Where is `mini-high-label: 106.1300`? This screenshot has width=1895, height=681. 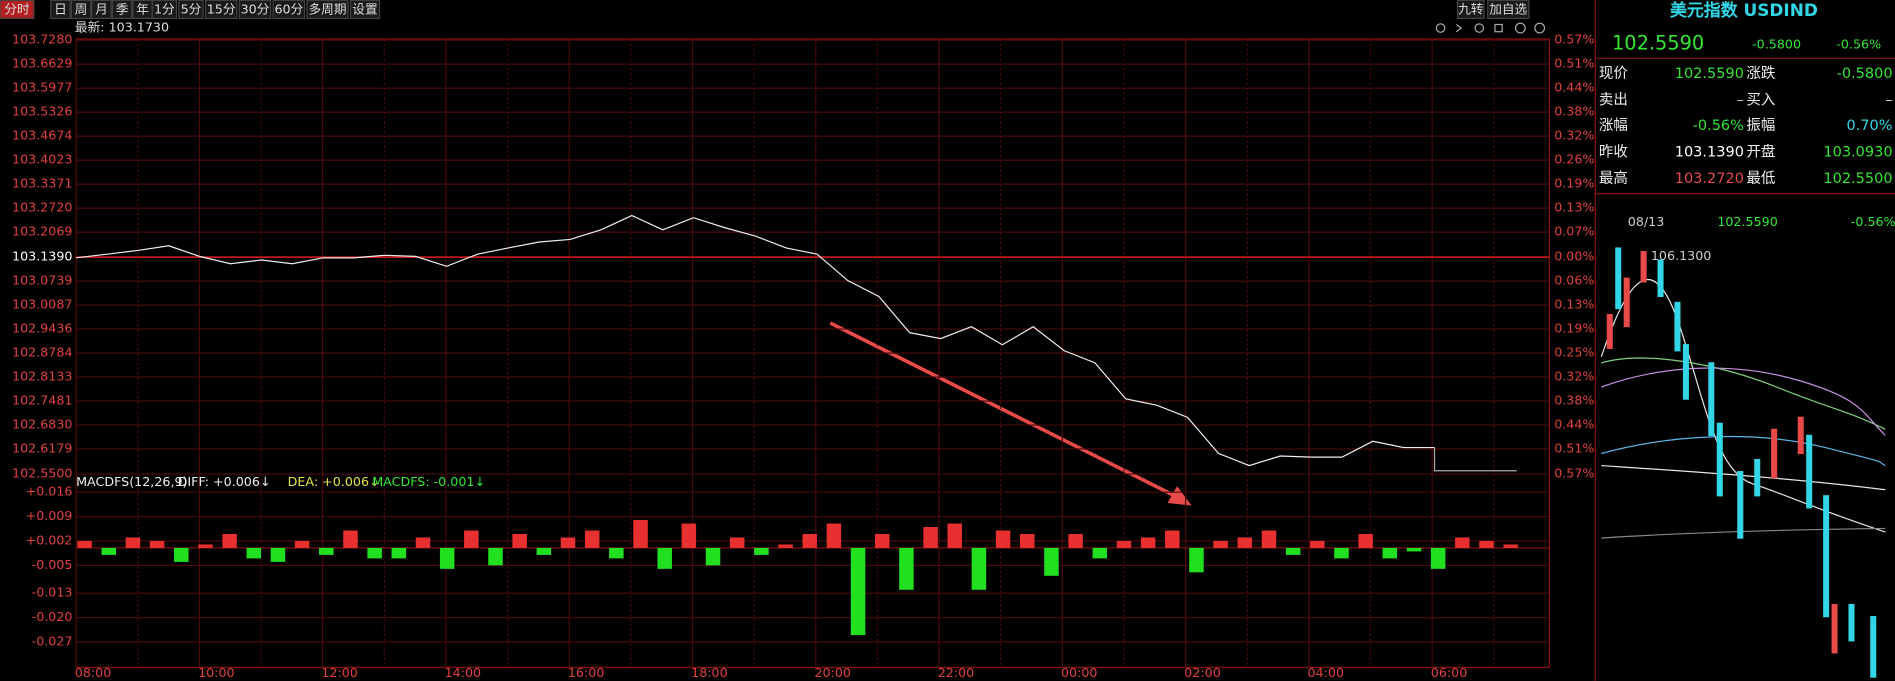 mini-high-label: 106.1300 is located at coordinates (1681, 255).